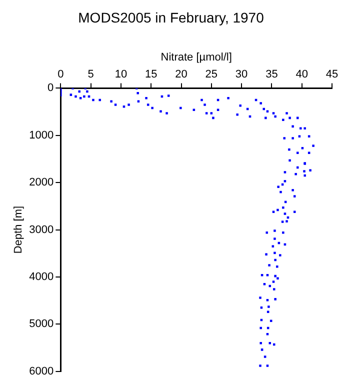  Describe the element at coordinates (41, 182) in the screenshot. I see `y-tick-label: 2000` at that location.